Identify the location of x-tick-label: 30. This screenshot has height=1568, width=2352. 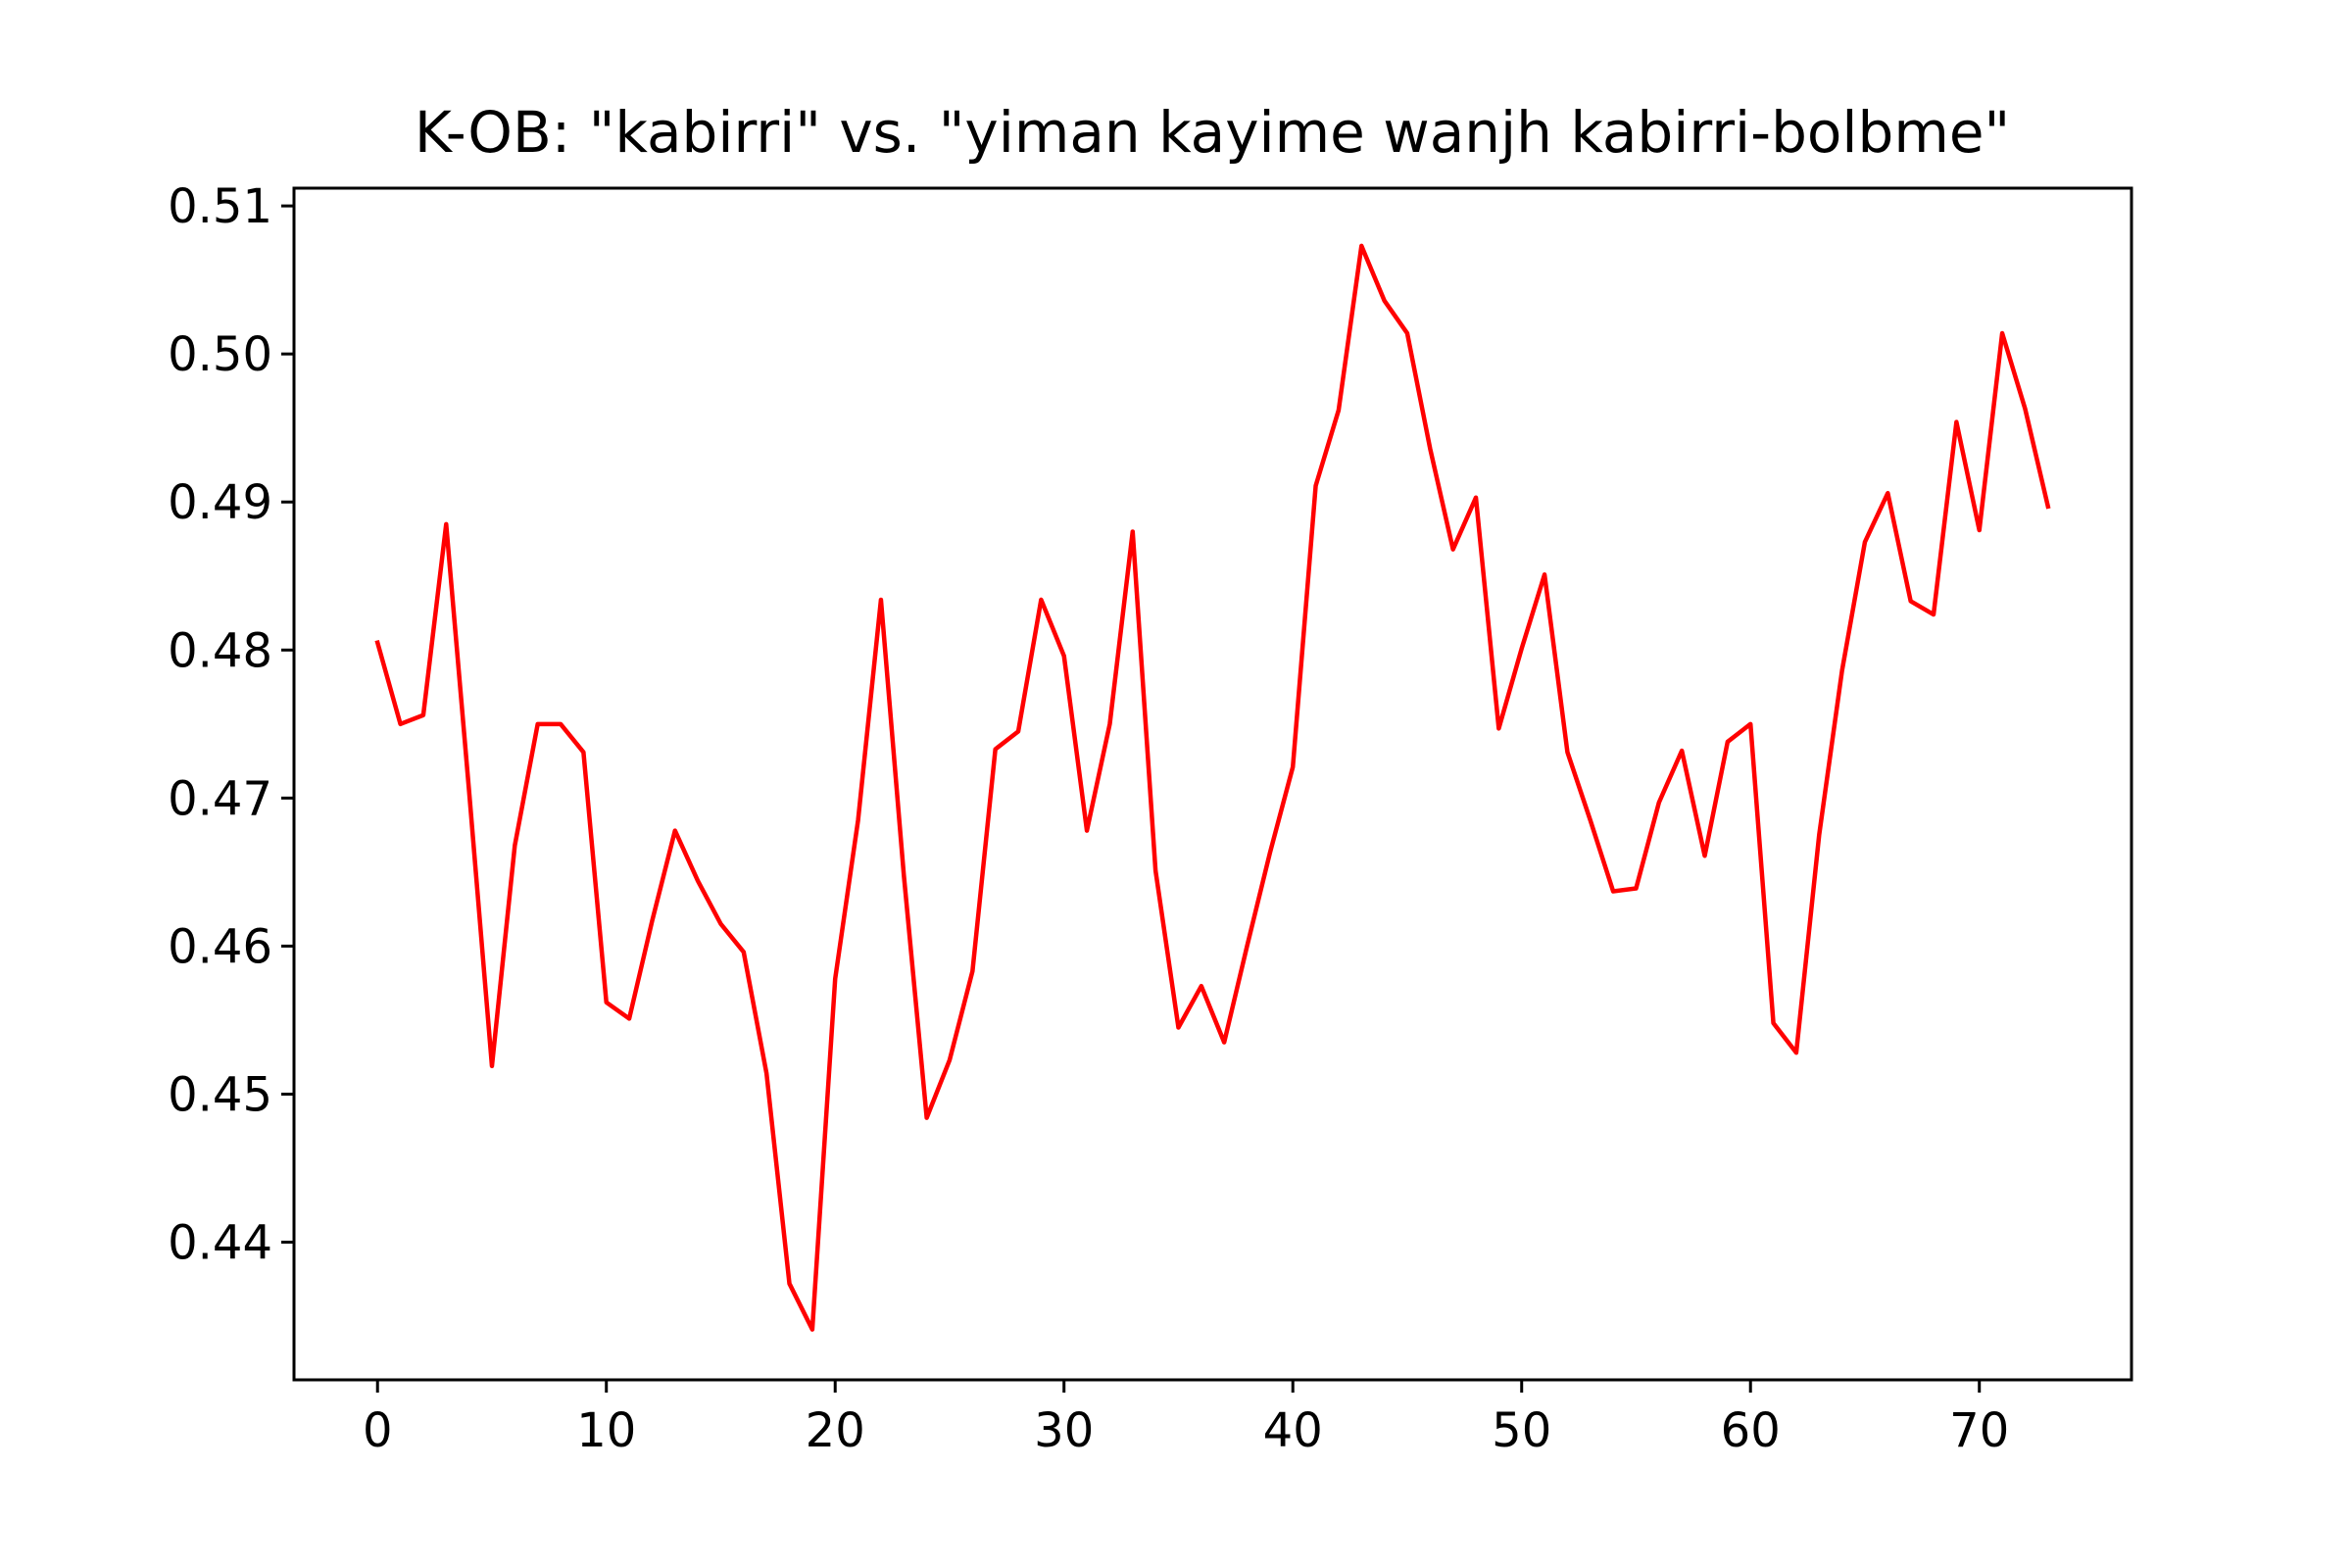
(1064, 1430).